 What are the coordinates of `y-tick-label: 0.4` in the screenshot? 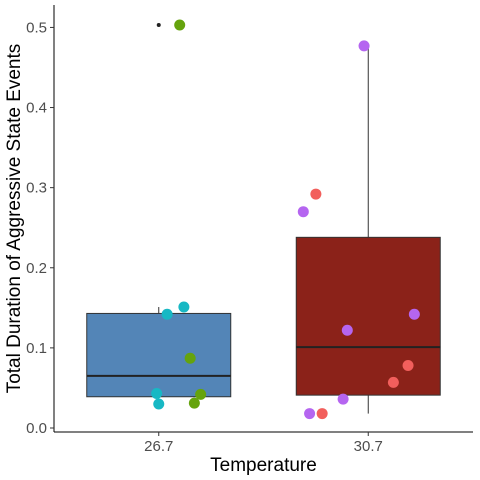 It's located at (36, 108).